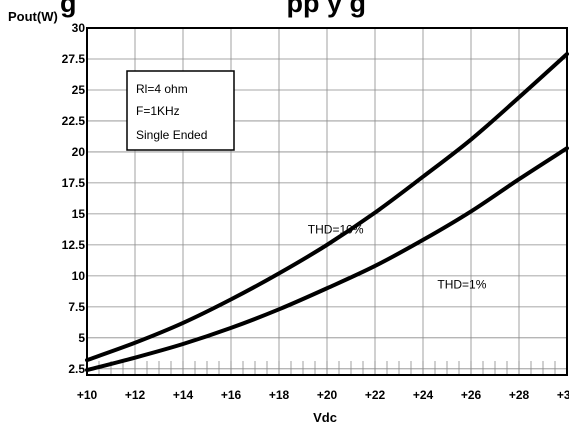 This screenshot has height=426, width=569. I want to click on y-tick-label: 12.5, so click(74, 245).